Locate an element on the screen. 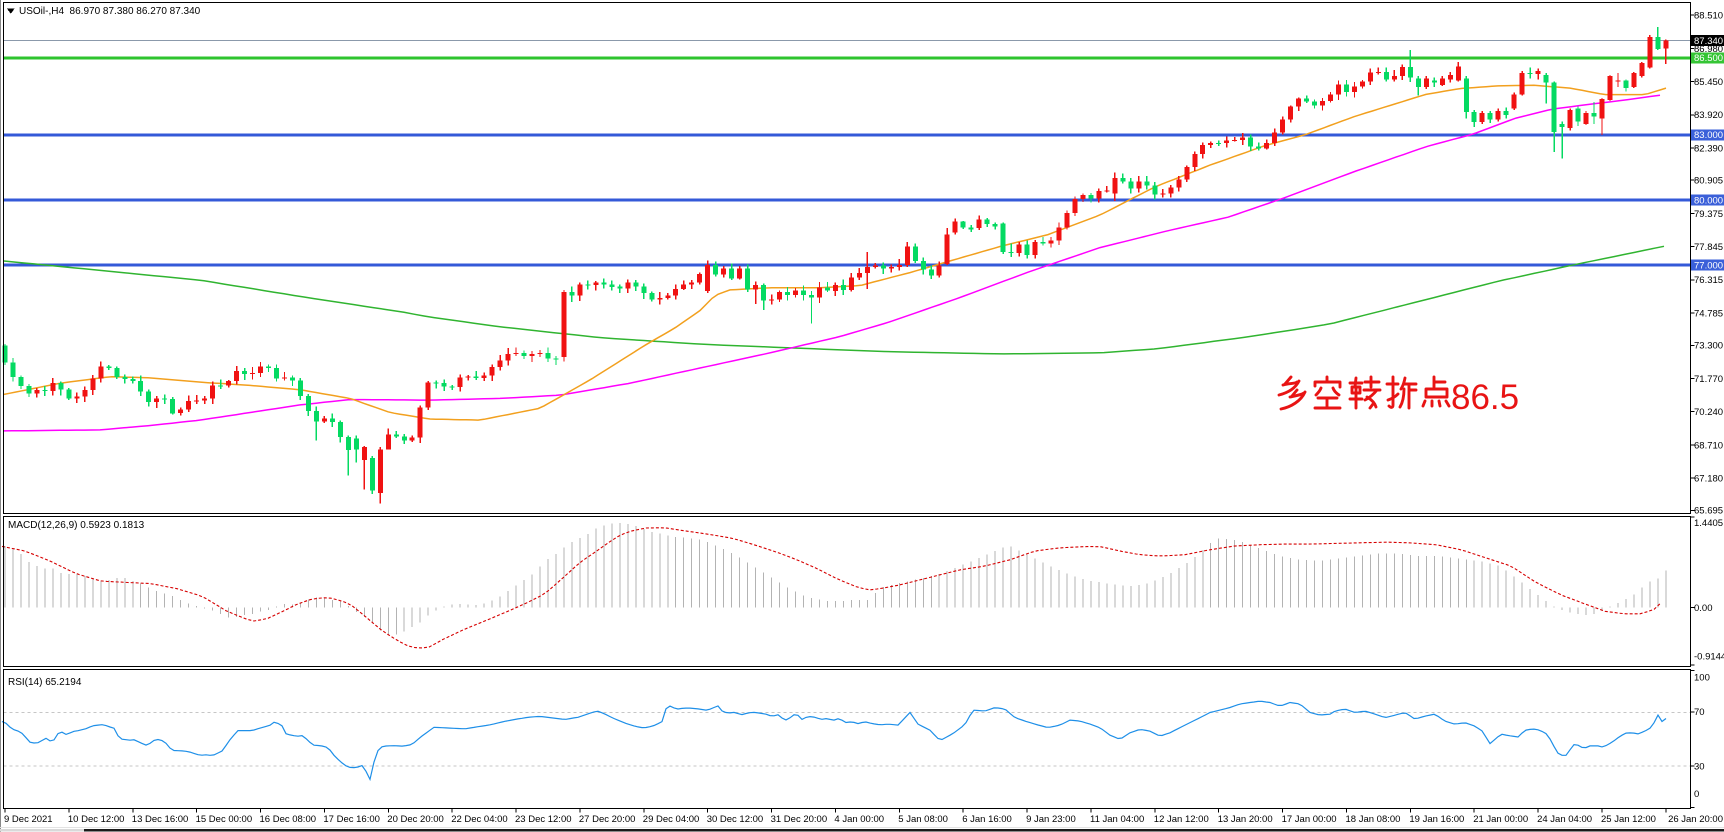 This screenshot has width=1724, height=832. svg-text: 11 Jan 04:00 is located at coordinates (1117, 819).